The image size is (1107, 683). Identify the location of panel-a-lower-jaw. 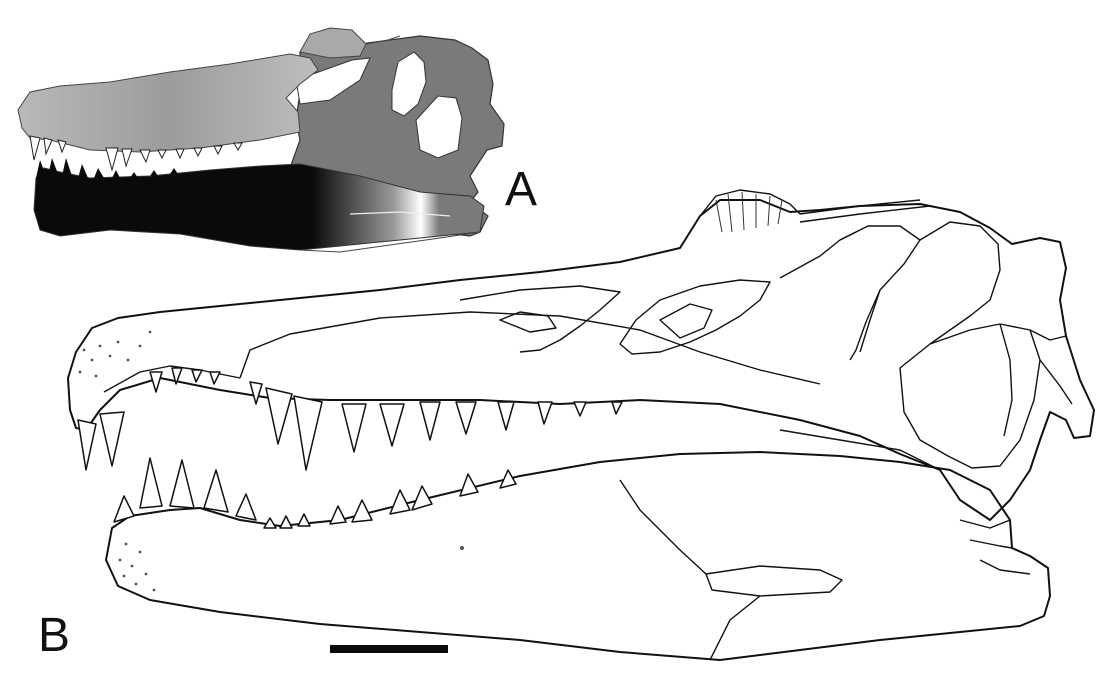
(259, 207).